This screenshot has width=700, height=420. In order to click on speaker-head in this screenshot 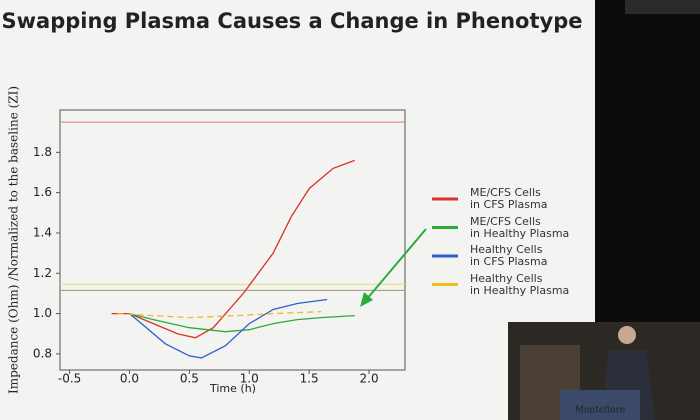, I will do `click(627, 335)`.